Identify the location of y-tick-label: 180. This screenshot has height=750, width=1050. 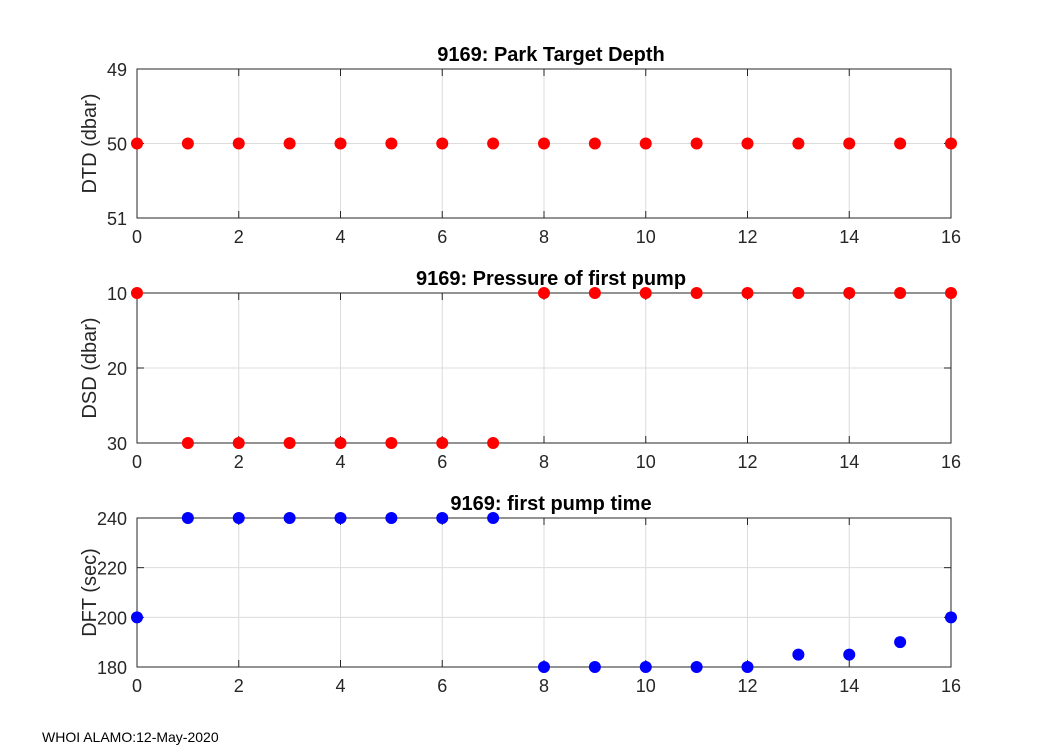
(112, 668).